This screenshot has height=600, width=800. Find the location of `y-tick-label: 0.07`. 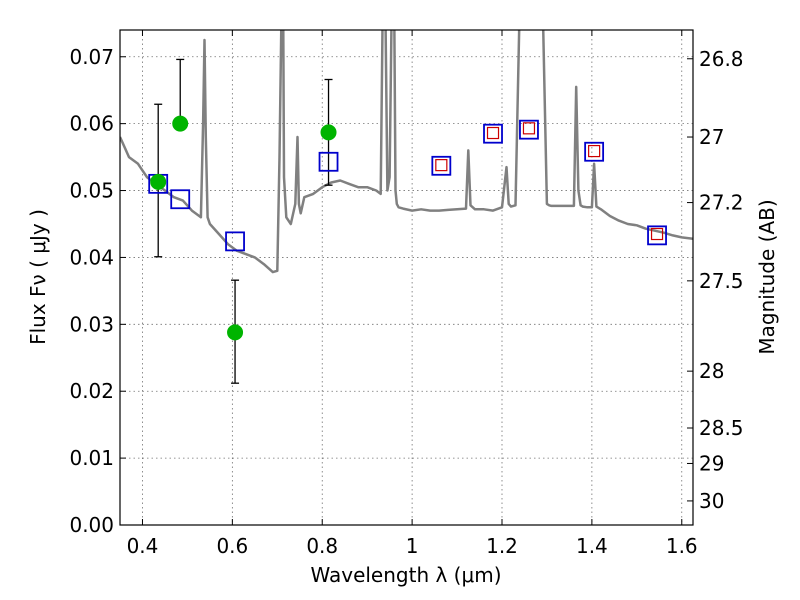

y-tick-label: 0.07 is located at coordinates (91, 57).